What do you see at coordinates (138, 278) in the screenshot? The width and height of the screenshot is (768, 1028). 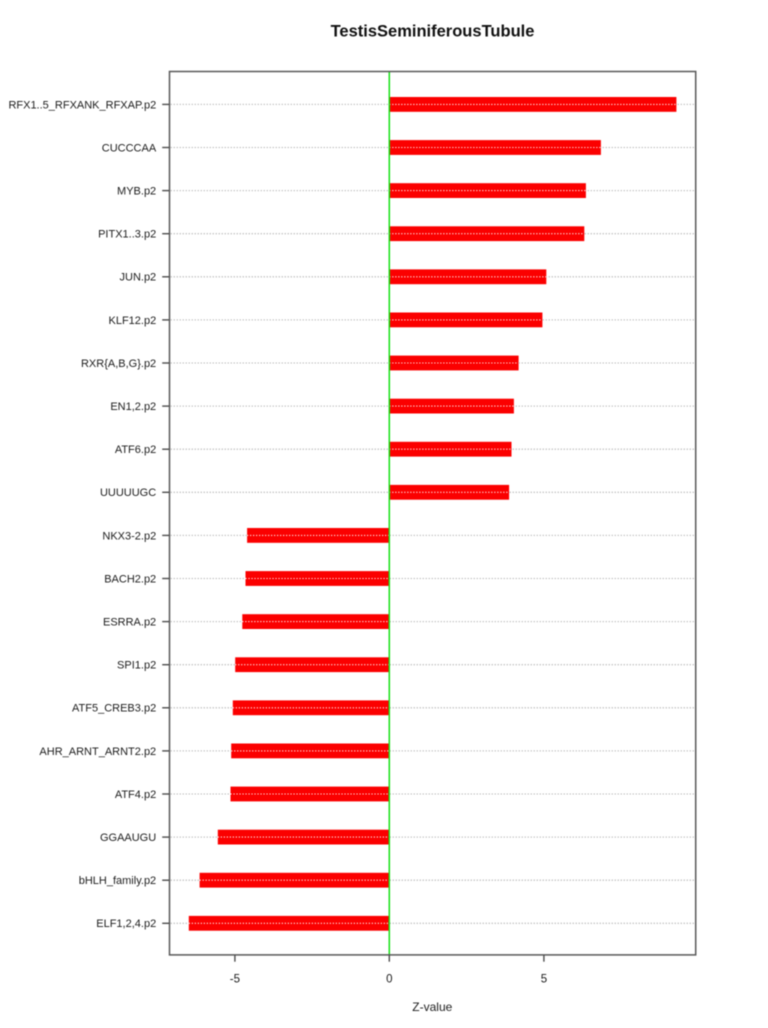 I see `svg-text: JUN.p2` at bounding box center [138, 278].